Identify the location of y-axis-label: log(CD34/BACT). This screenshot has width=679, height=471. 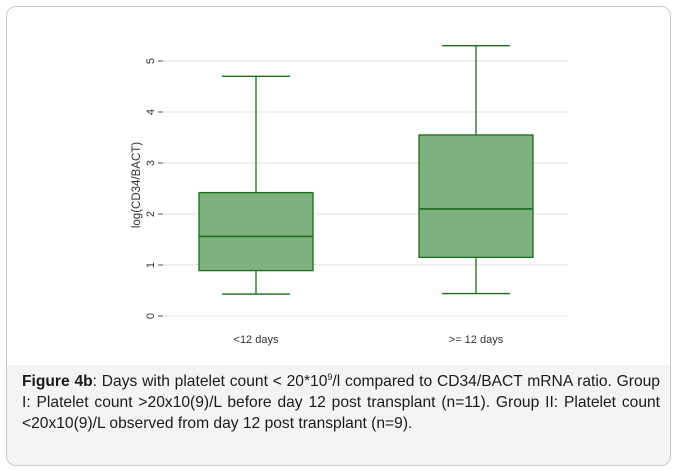
(137, 185).